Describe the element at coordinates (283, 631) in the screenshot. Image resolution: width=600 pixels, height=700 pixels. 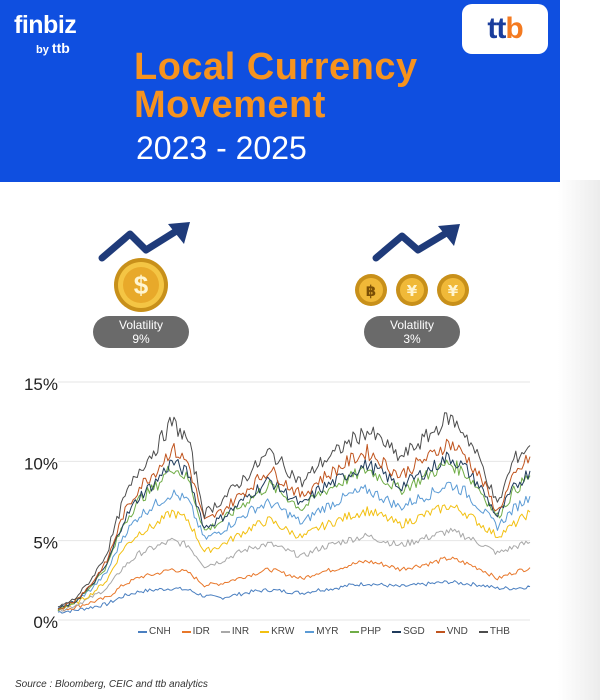
I see `legend-label: KRW` at that location.